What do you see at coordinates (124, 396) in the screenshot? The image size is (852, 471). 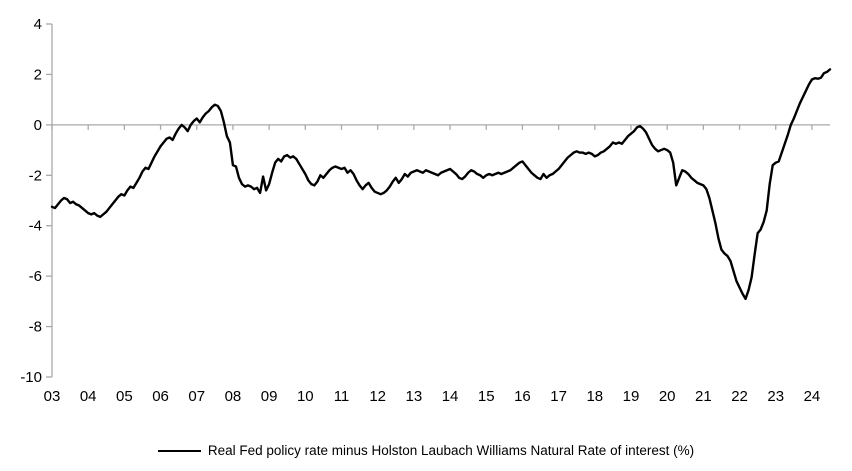 I see `x-tick-label: 05` at bounding box center [124, 396].